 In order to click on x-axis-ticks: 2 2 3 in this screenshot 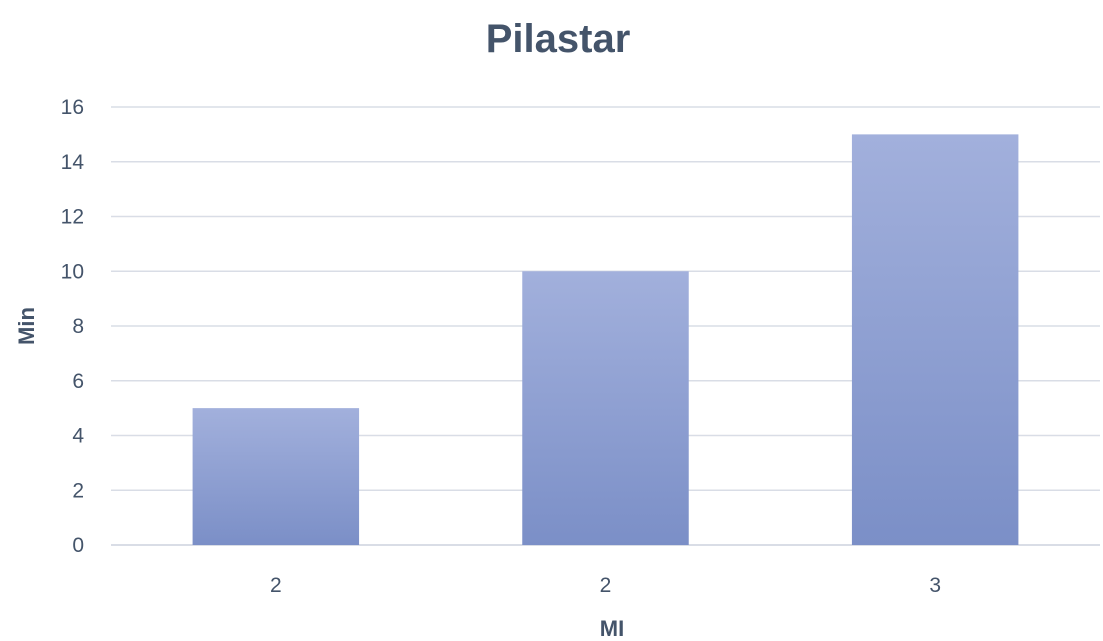, I will do `click(605, 585)`.